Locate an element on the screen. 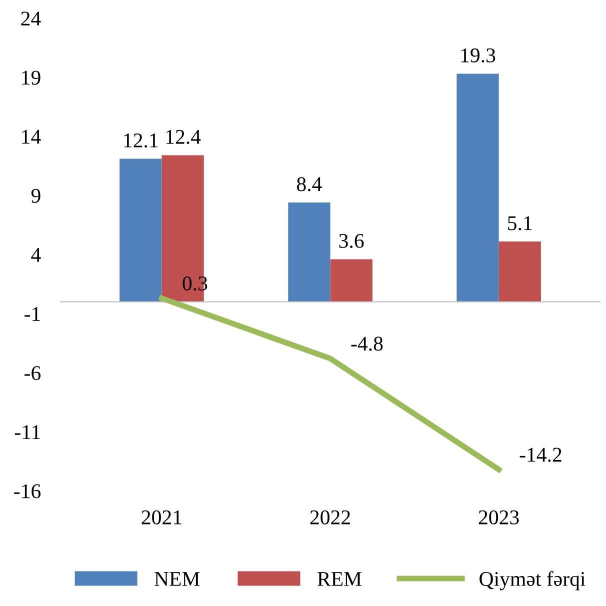 The width and height of the screenshot is (606, 606). y-tick-label: -6 is located at coordinates (32, 373).